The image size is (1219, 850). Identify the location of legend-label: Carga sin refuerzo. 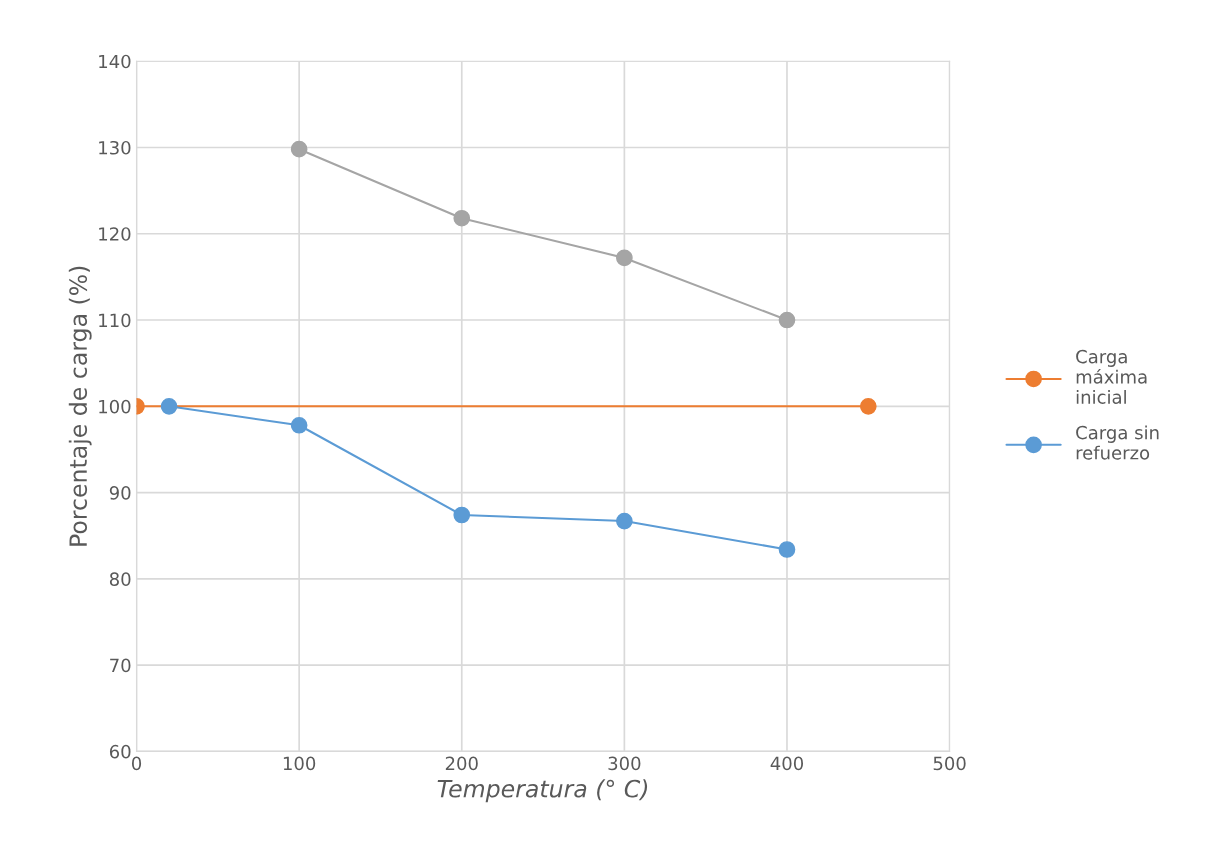
(1117, 442).